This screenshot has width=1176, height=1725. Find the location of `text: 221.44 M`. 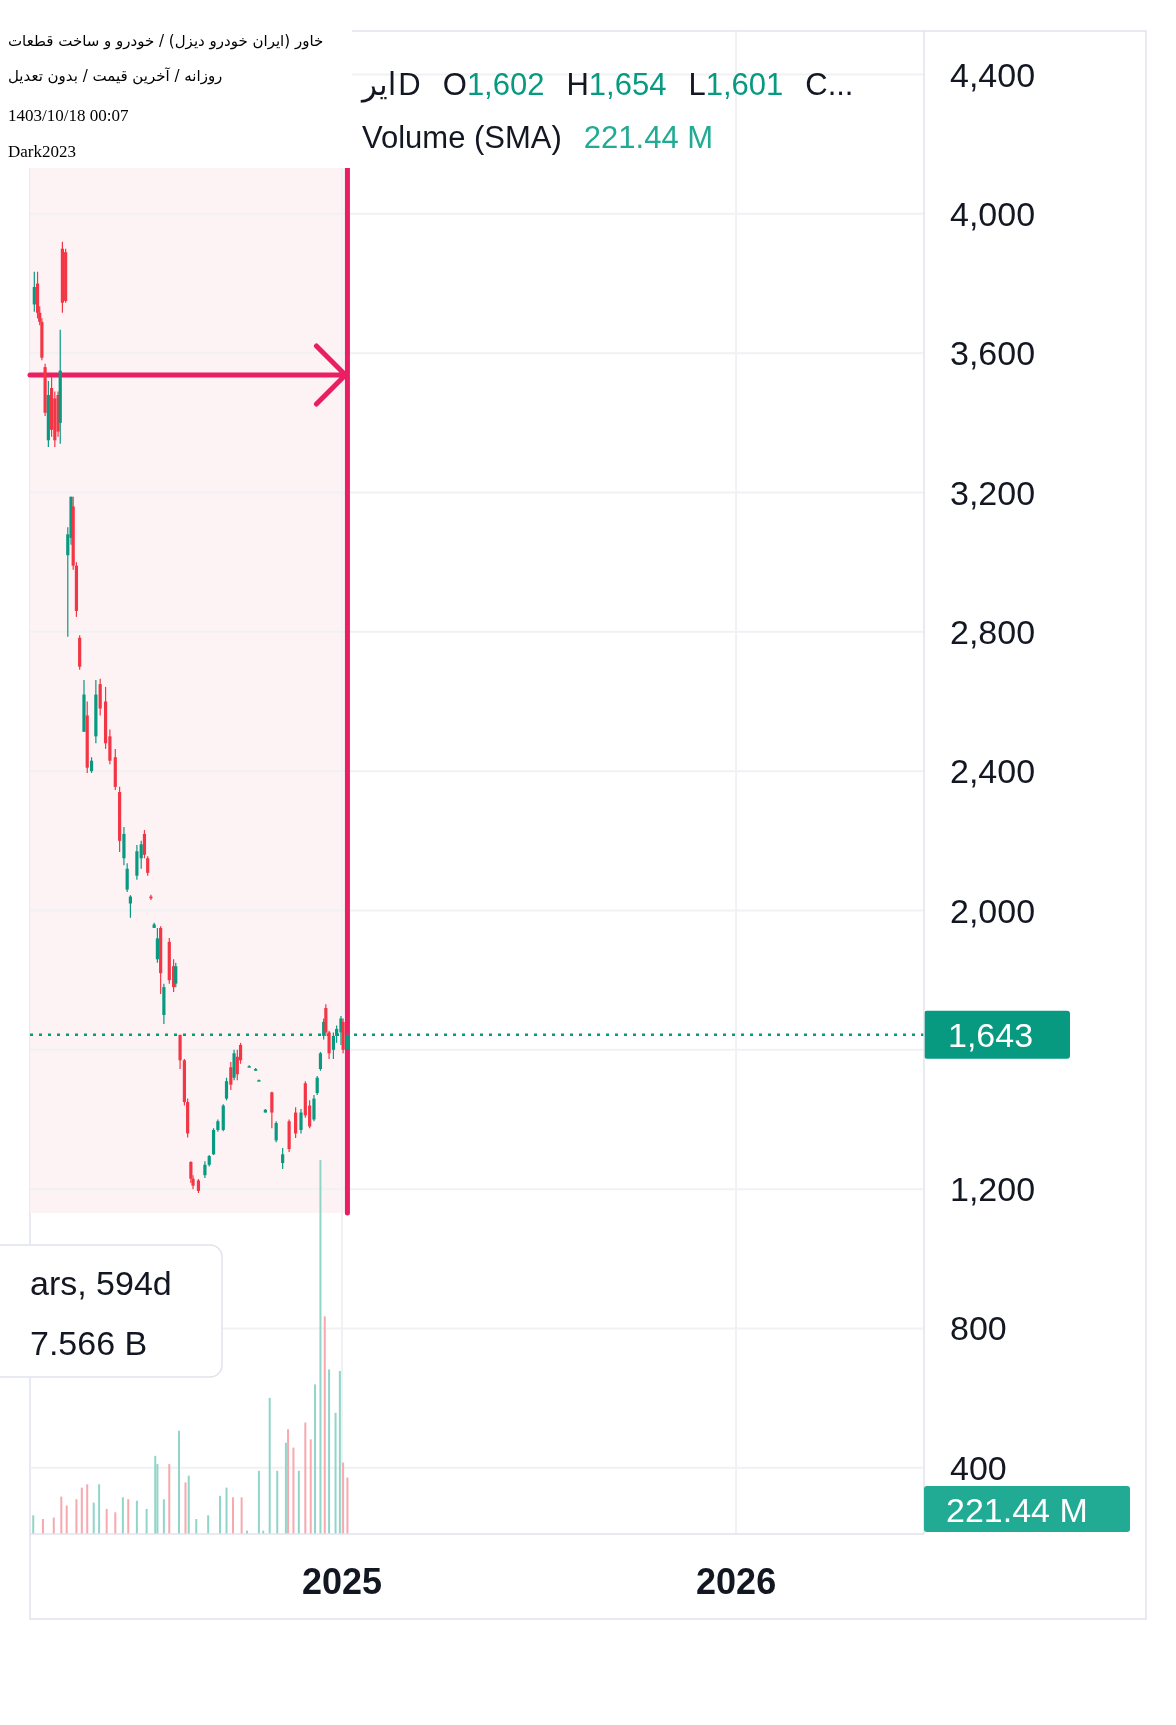

text: 221.44 M is located at coordinates (1017, 1510).